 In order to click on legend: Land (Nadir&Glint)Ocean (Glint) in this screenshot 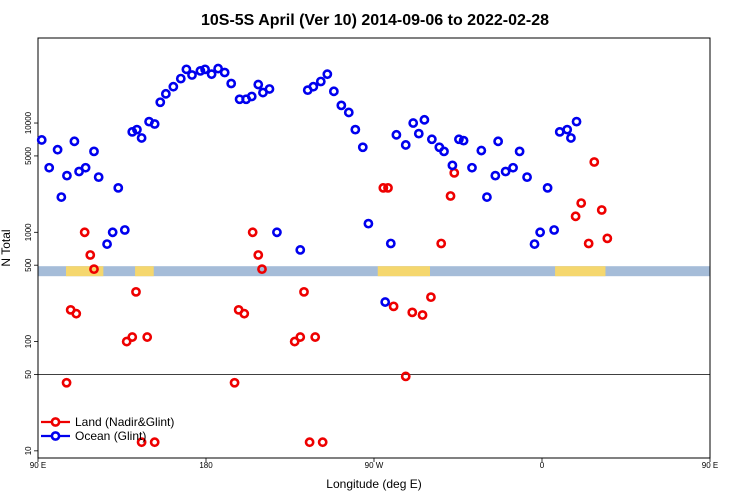, I will do `click(107, 429)`.